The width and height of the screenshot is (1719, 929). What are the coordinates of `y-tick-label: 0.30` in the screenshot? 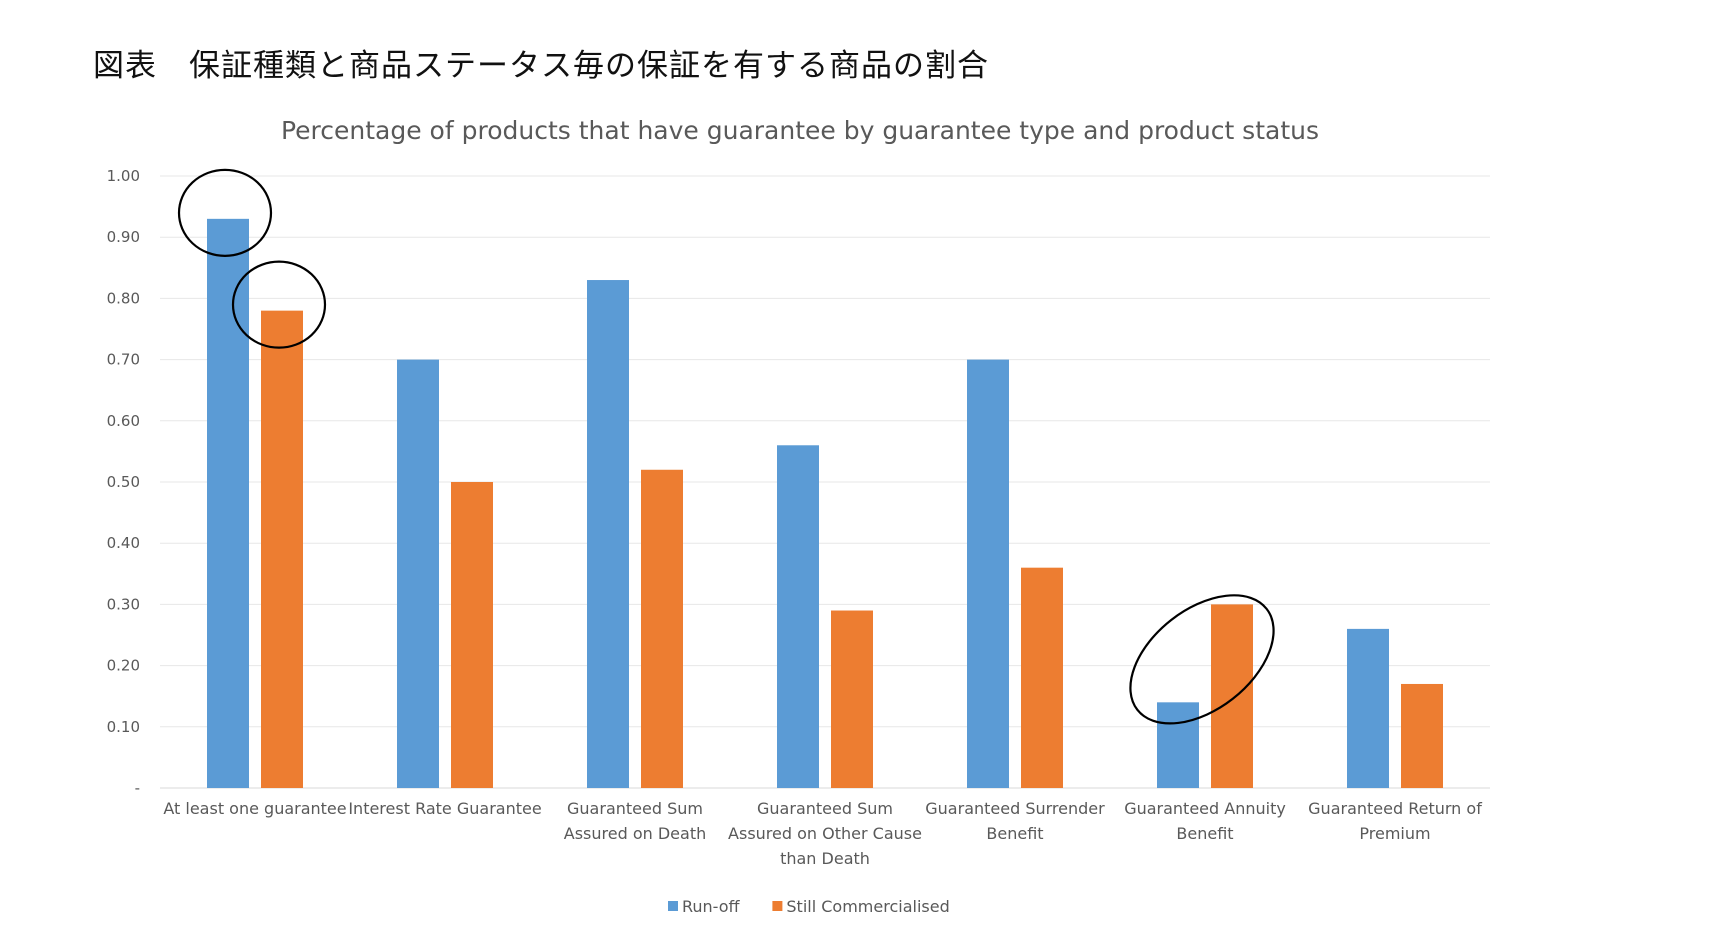 It's located at (123, 604).